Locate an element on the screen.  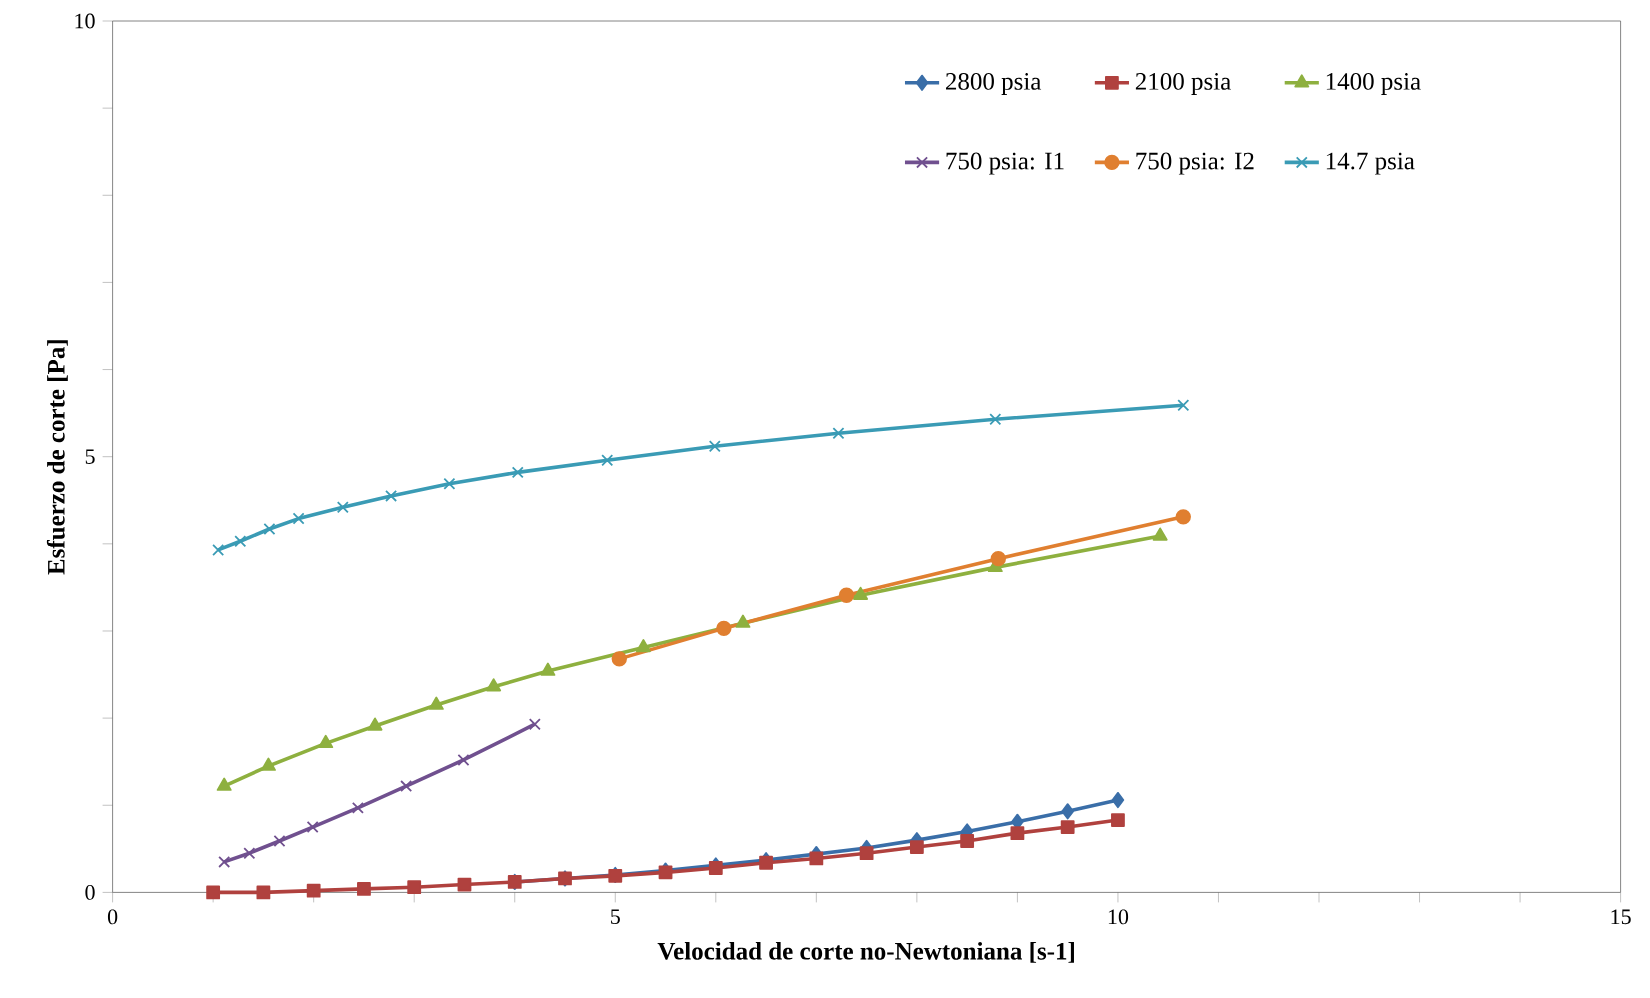
legend-label: 14.7 psia is located at coordinates (1370, 163).